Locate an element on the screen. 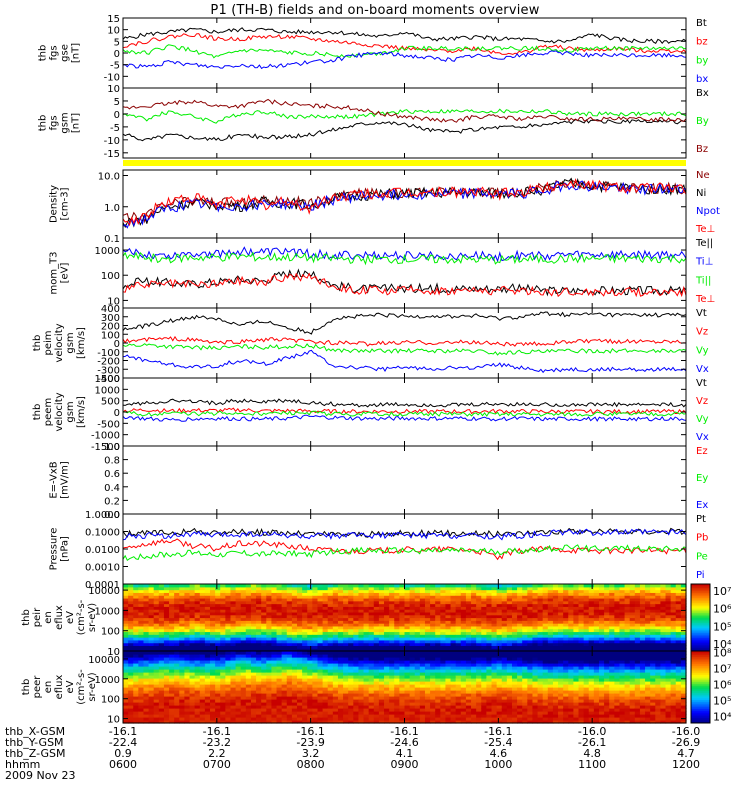 The width and height of the screenshot is (750, 800). legend-entry: Npot is located at coordinates (708, 211).